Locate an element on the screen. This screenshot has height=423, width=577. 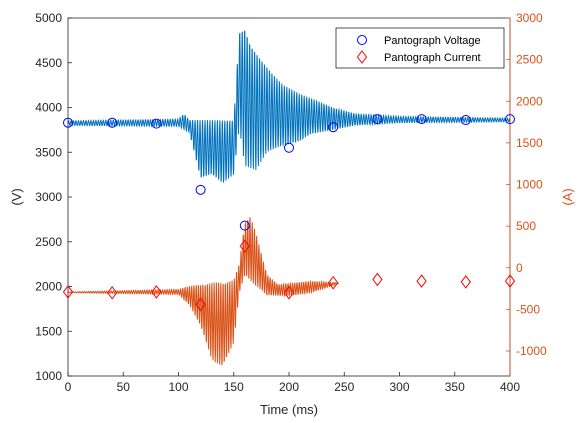
y-left-tick-label: 3500 is located at coordinates (48, 152).